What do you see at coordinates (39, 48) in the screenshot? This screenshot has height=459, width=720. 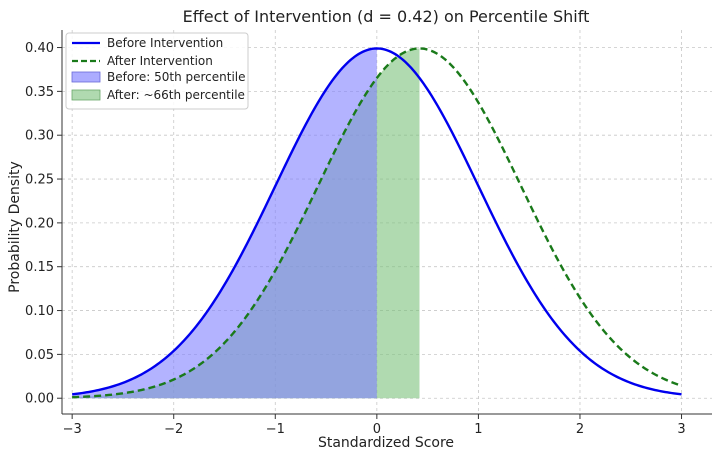 I see `y-tick-label: 0.40` at bounding box center [39, 48].